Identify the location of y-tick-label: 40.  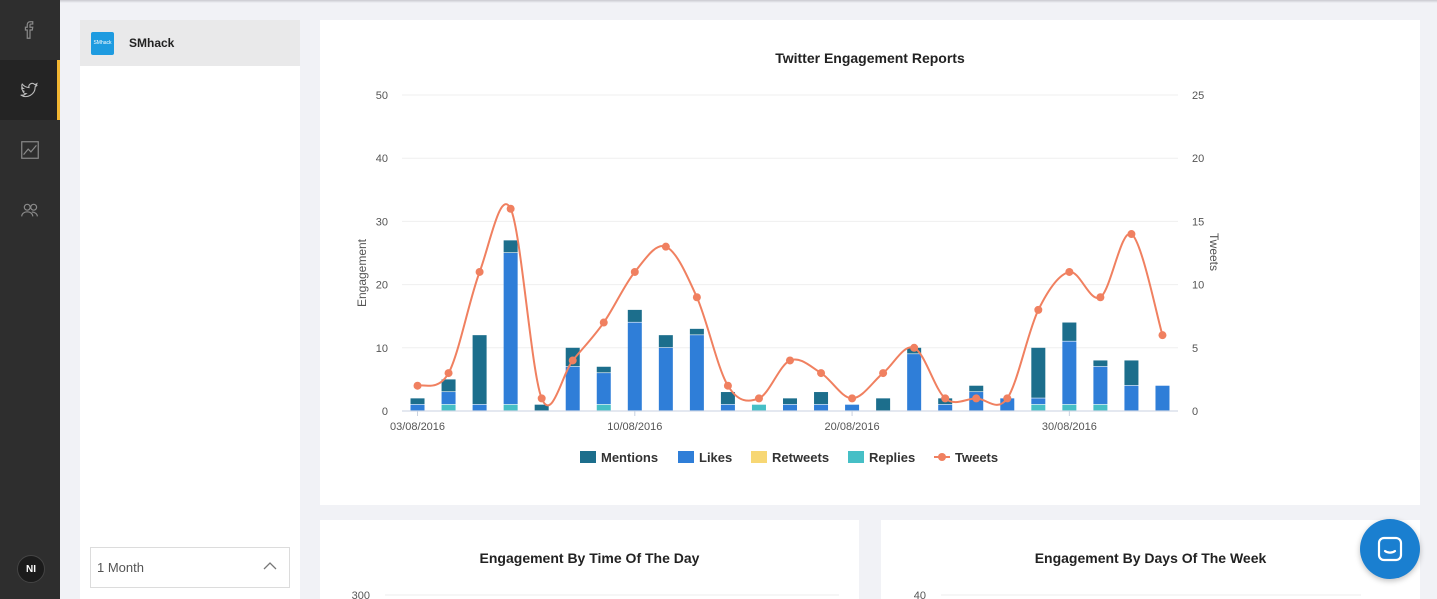
(382, 159).